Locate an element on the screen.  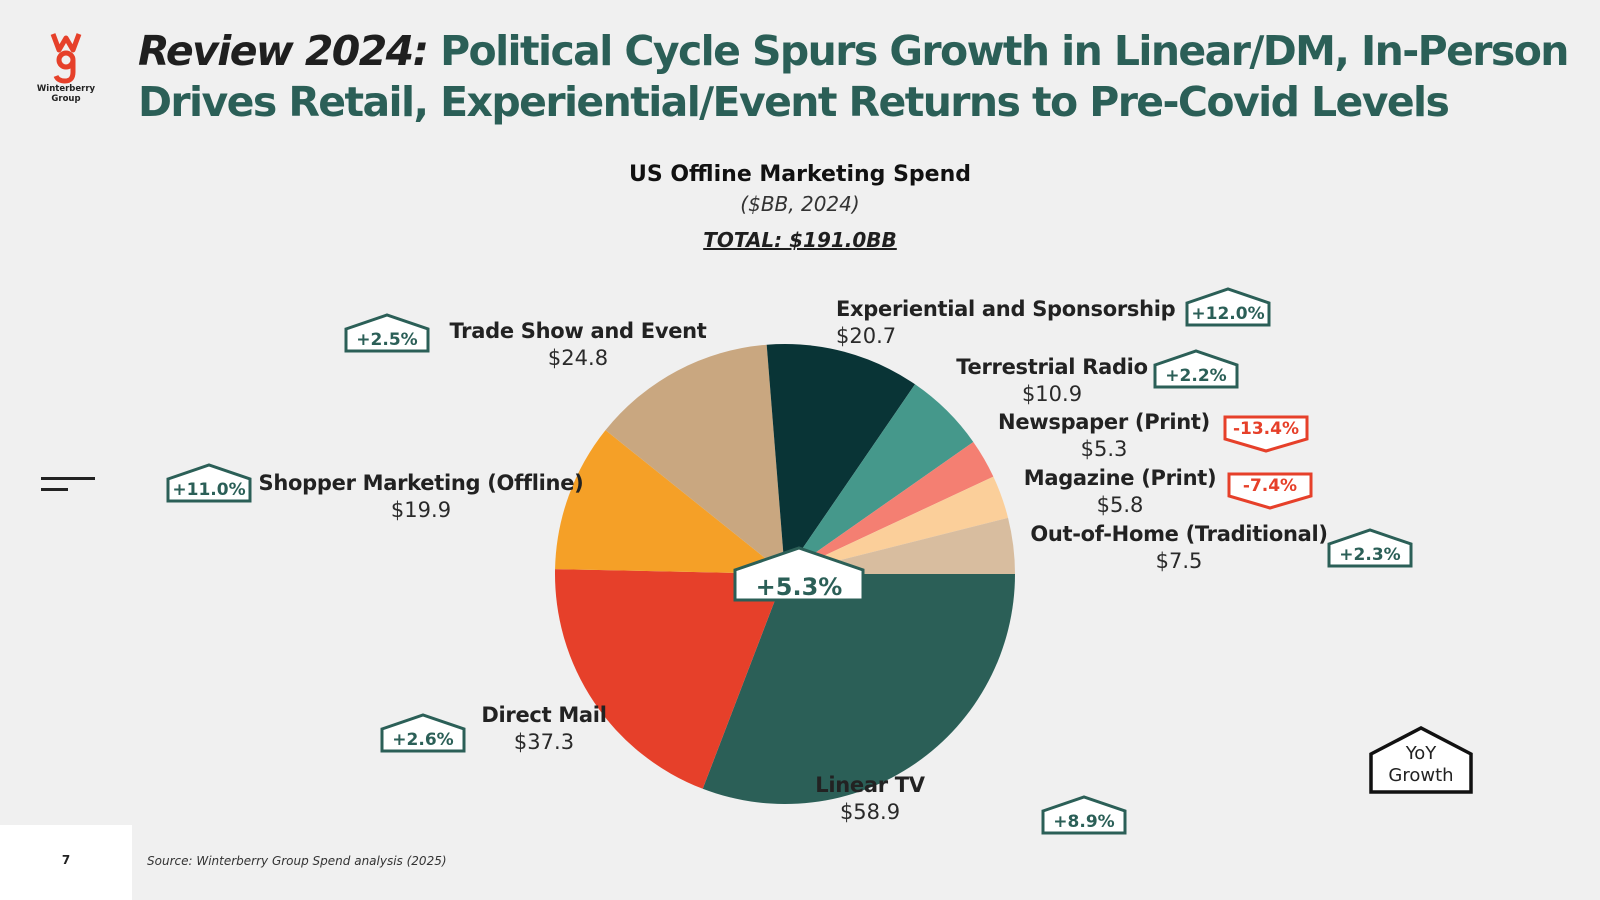
slice-name: Linear TV is located at coordinates (870, 785).